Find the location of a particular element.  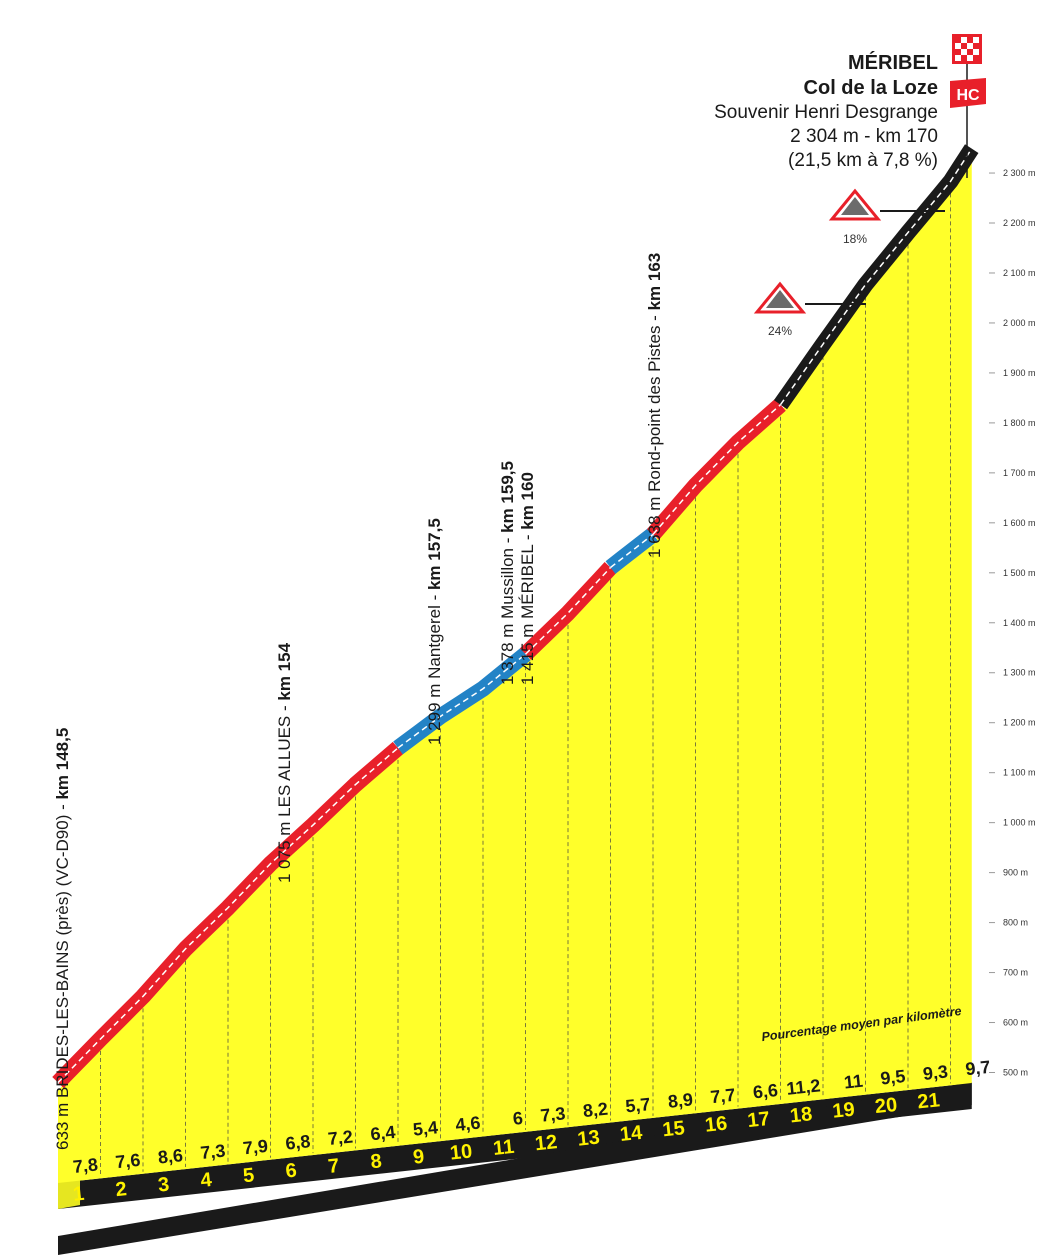

km-number: 18 is located at coordinates (801, 1115).